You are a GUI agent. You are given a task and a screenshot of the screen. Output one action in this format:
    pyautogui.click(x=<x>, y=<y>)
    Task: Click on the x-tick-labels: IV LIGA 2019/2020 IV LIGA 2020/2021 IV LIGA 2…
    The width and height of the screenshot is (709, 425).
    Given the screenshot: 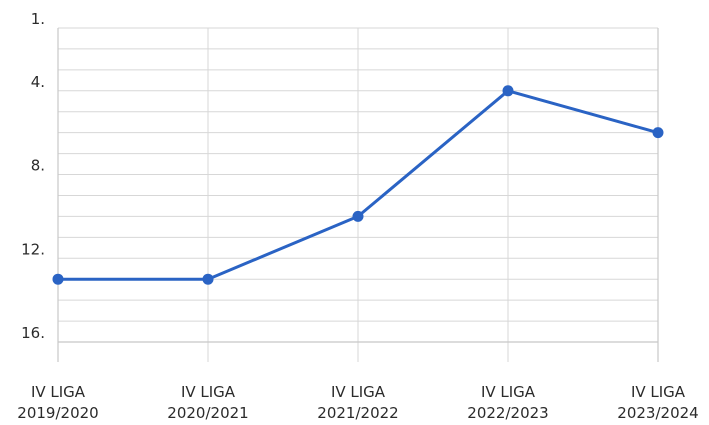 What is the action you would take?
    pyautogui.click(x=357, y=402)
    